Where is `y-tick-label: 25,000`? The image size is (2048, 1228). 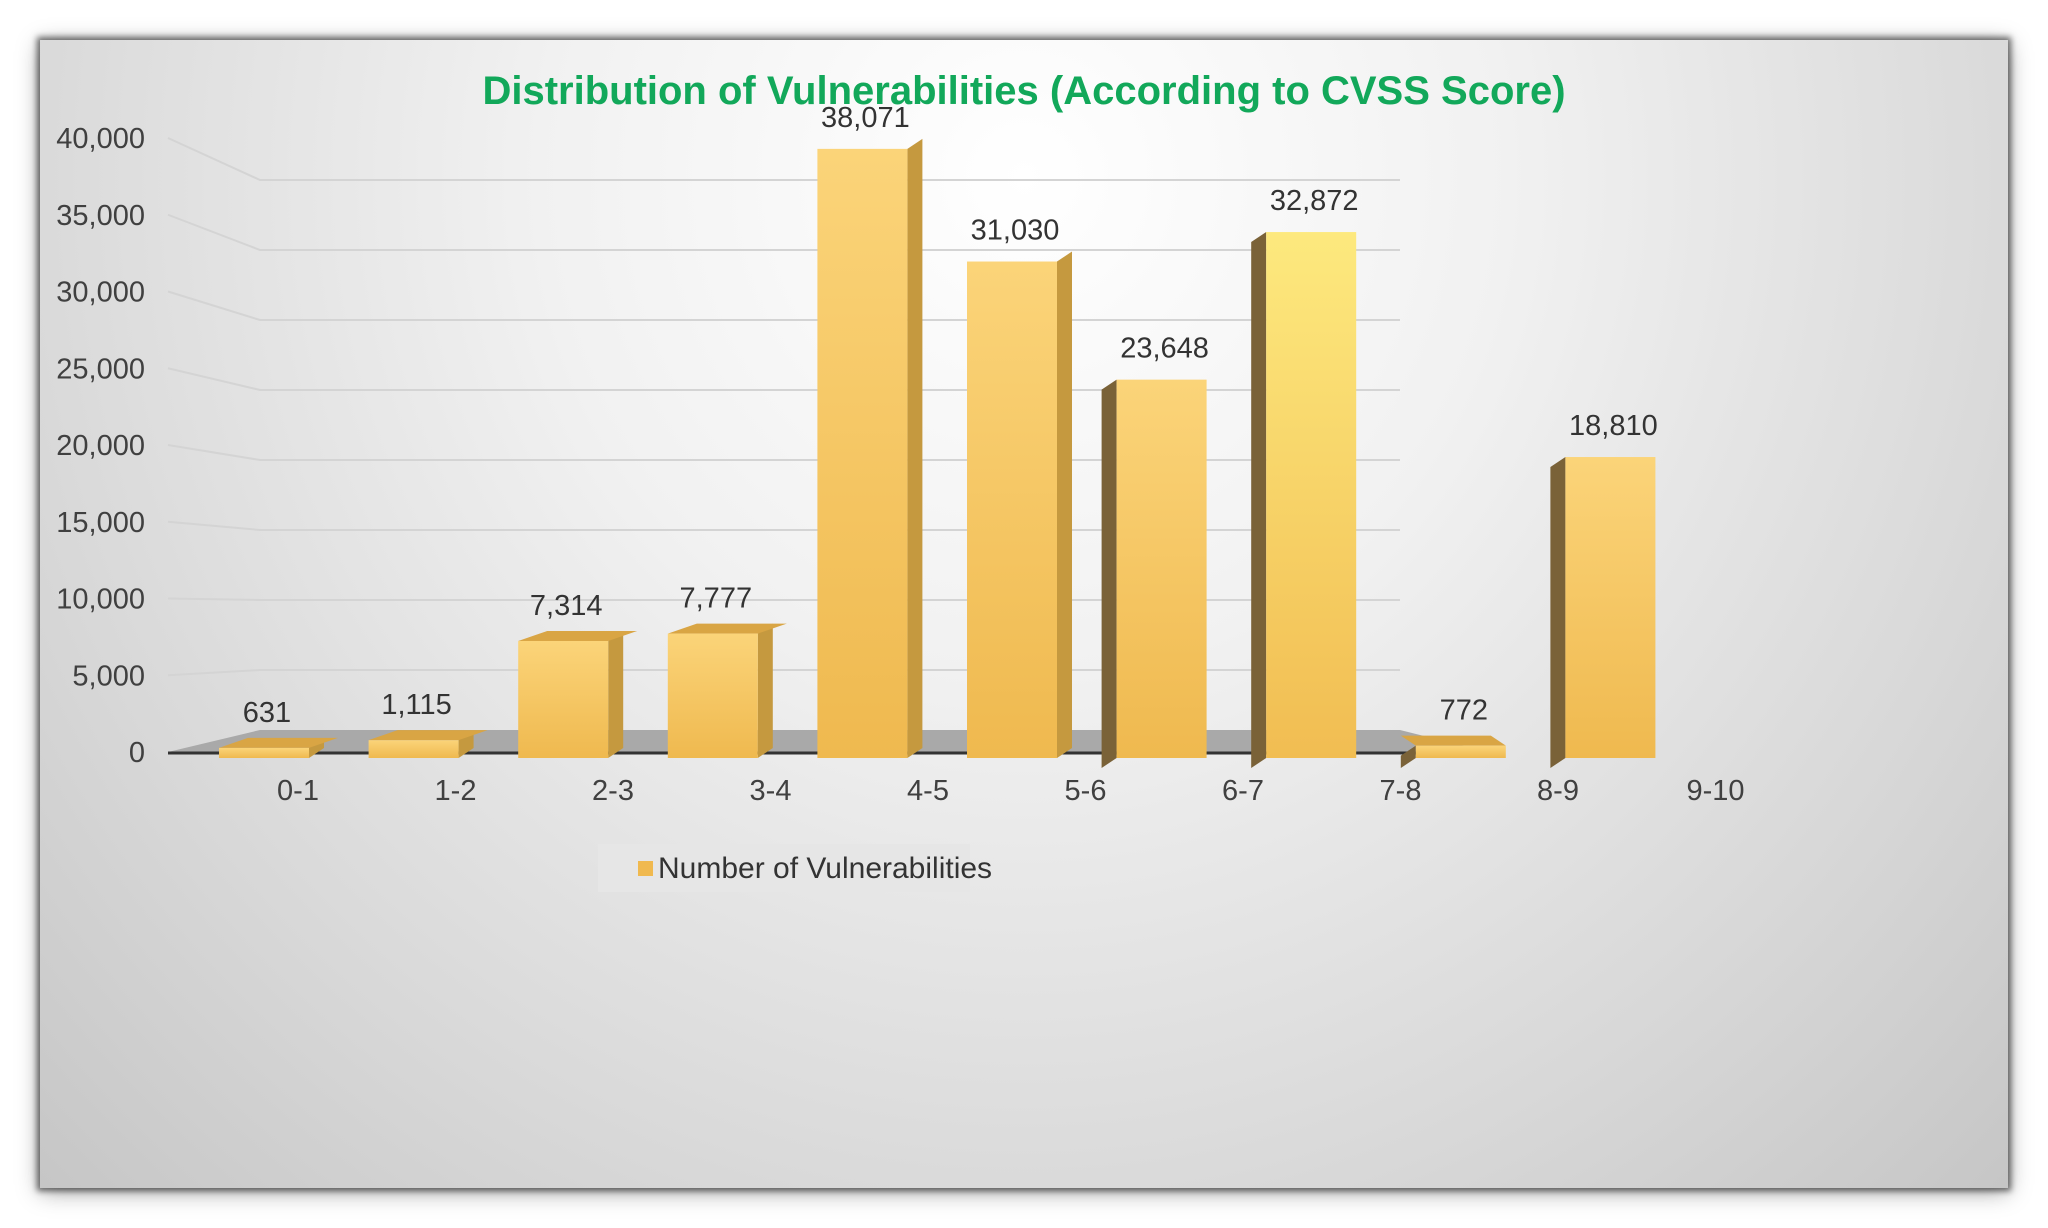
y-tick-label: 25,000 is located at coordinates (100, 369).